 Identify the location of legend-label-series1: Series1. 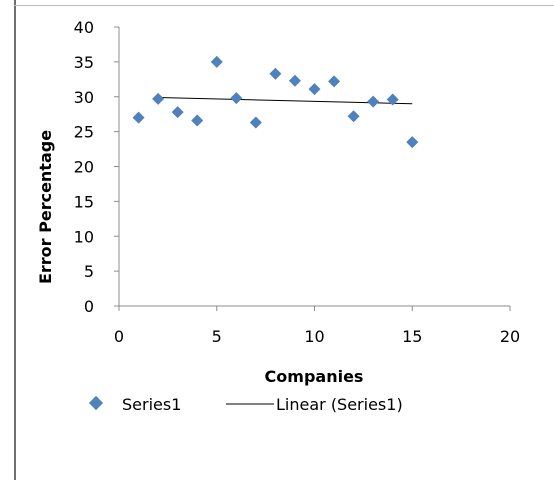
(151, 404).